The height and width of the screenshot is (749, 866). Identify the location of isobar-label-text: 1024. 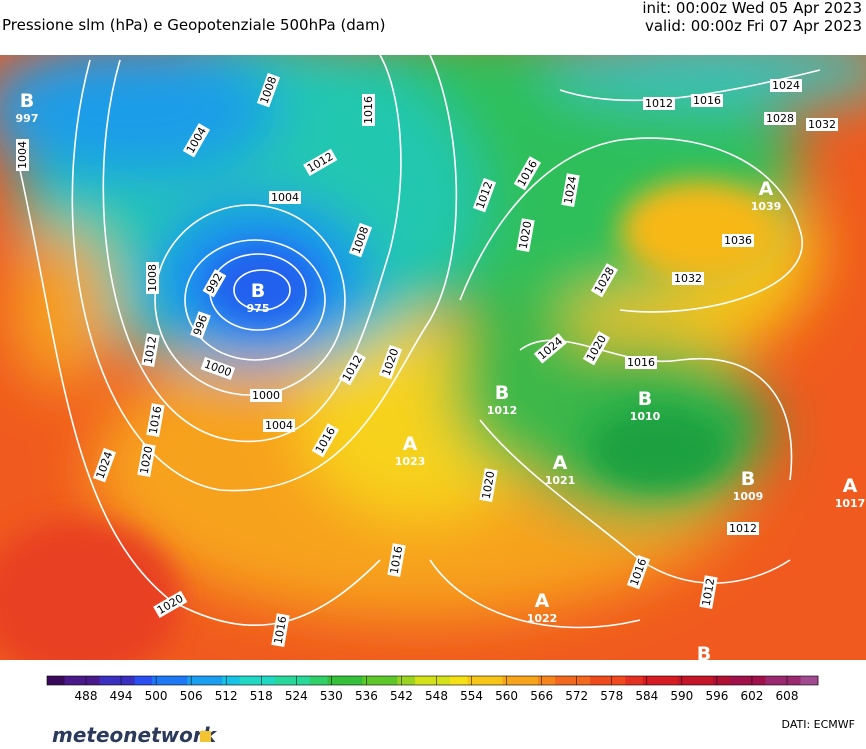
(786, 85).